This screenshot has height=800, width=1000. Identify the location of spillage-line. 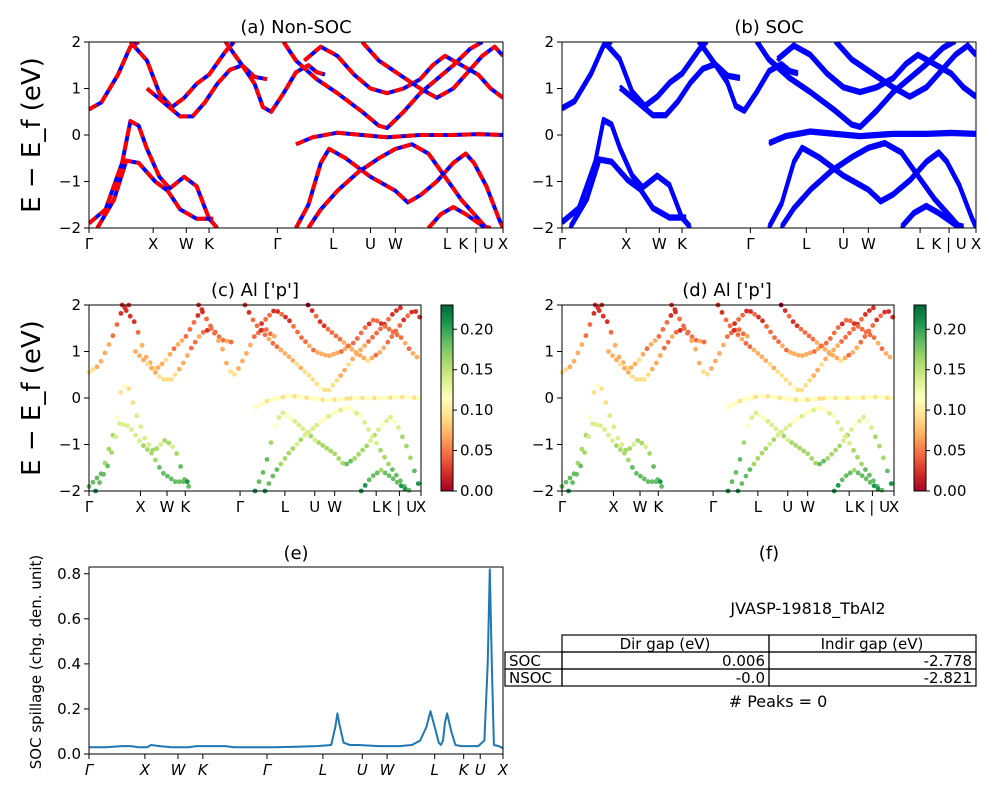
(296, 659).